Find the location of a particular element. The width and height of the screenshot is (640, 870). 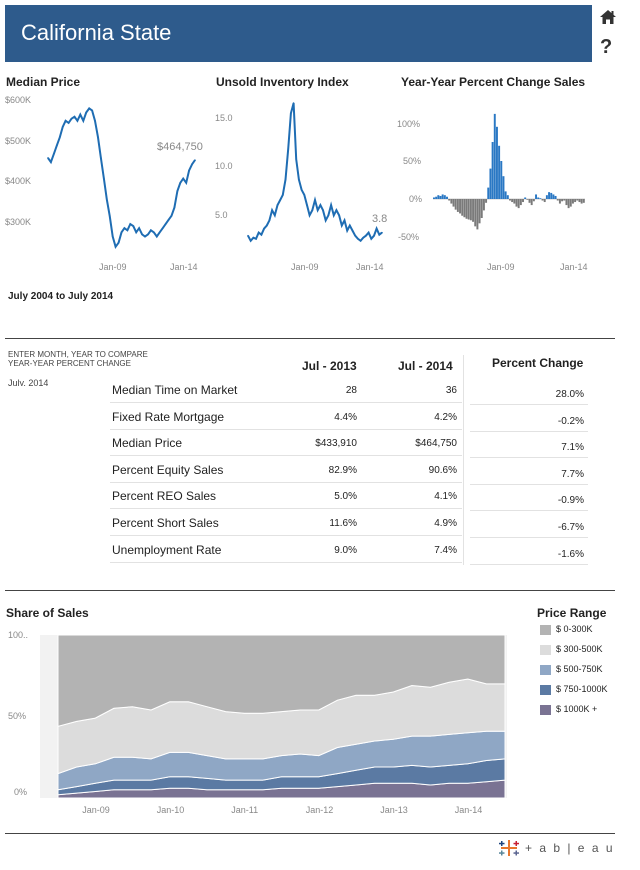

x-tick: Jan-10 is located at coordinates (171, 810).